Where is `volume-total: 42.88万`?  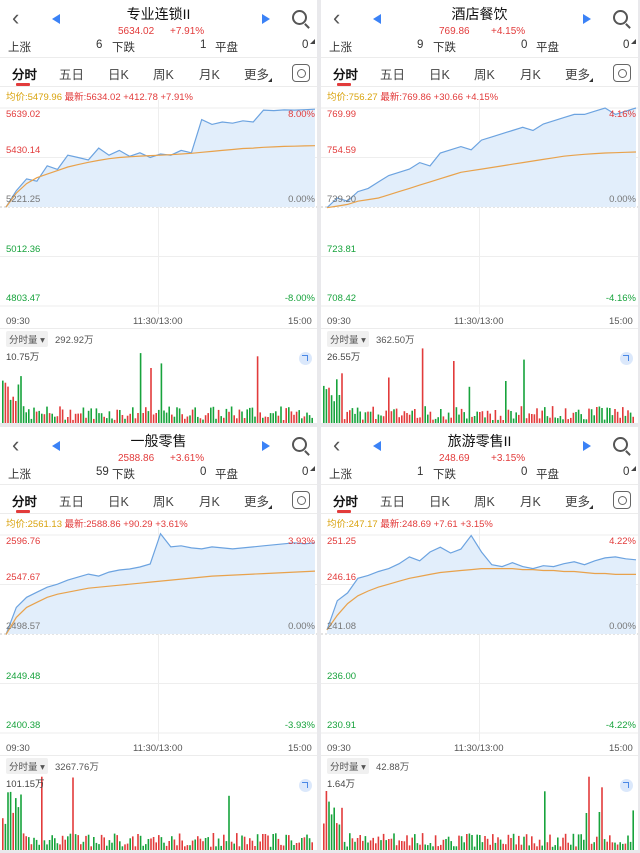
volume-total: 42.88万 is located at coordinates (393, 767).